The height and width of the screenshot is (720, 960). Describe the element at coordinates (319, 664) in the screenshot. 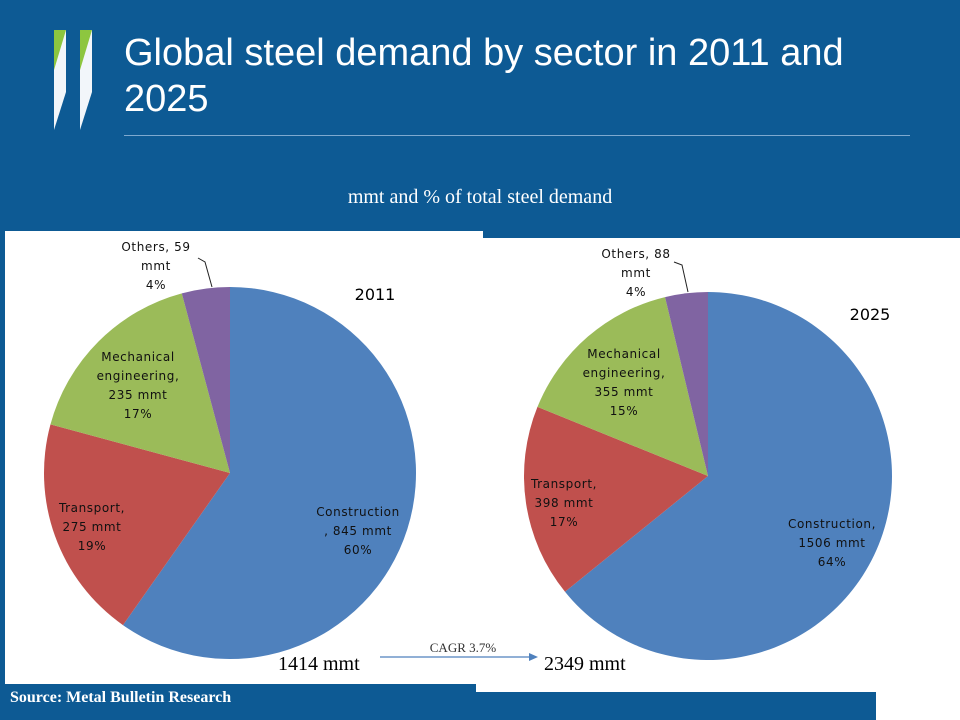

I see `total-2011: 1414 mmt` at that location.